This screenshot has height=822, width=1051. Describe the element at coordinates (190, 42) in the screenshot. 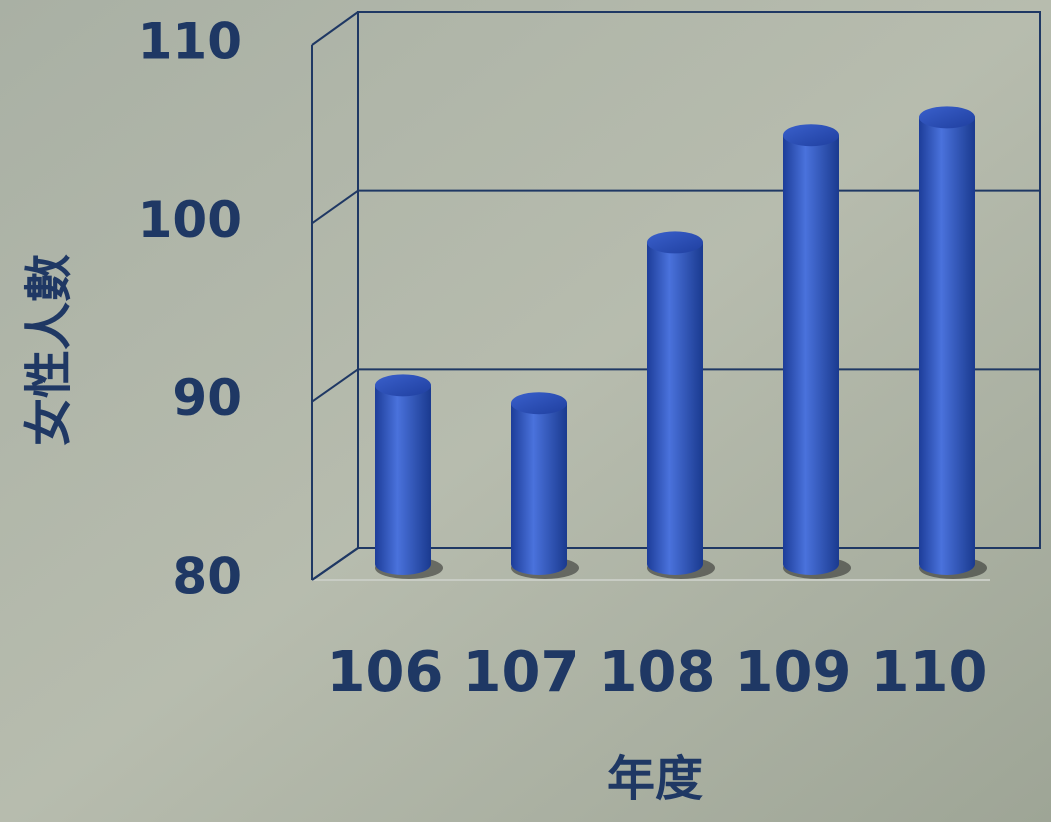

I see `y-tick-label: 110` at that location.